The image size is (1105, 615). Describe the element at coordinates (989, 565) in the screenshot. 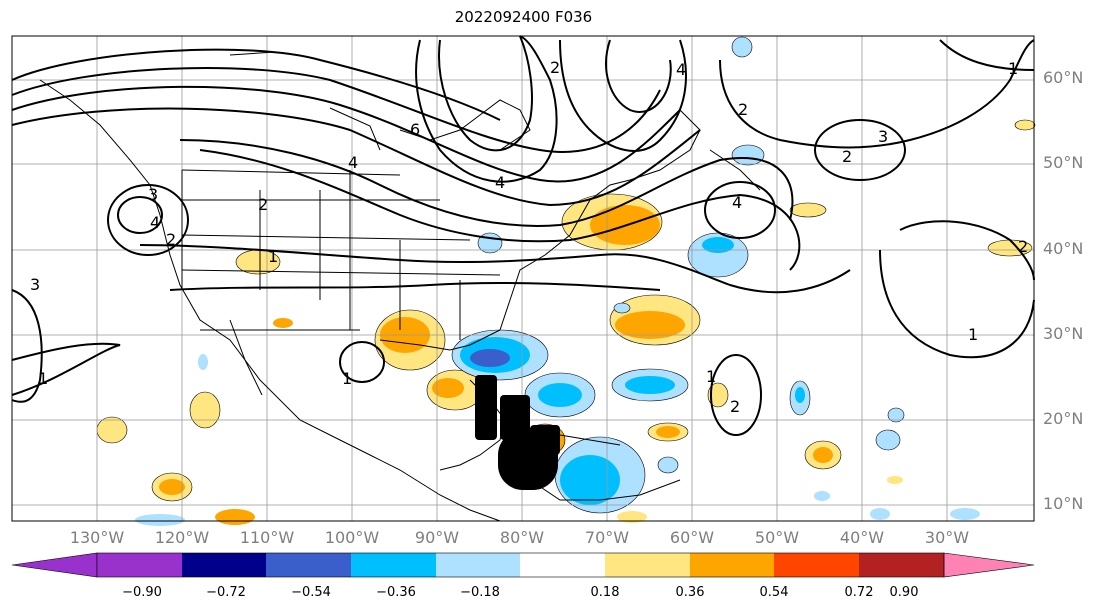

I see `colorbar-high-extend` at that location.